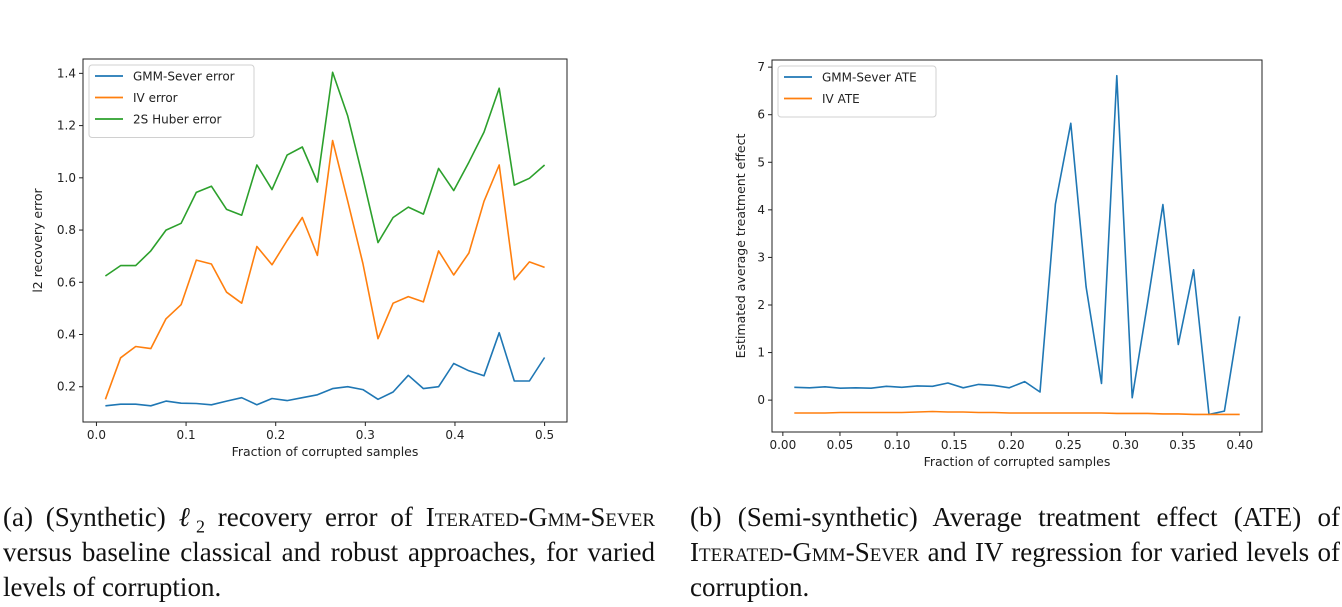 The width and height of the screenshot is (1342, 607). I want to click on x-tick-label: 0.4, so click(454, 435).